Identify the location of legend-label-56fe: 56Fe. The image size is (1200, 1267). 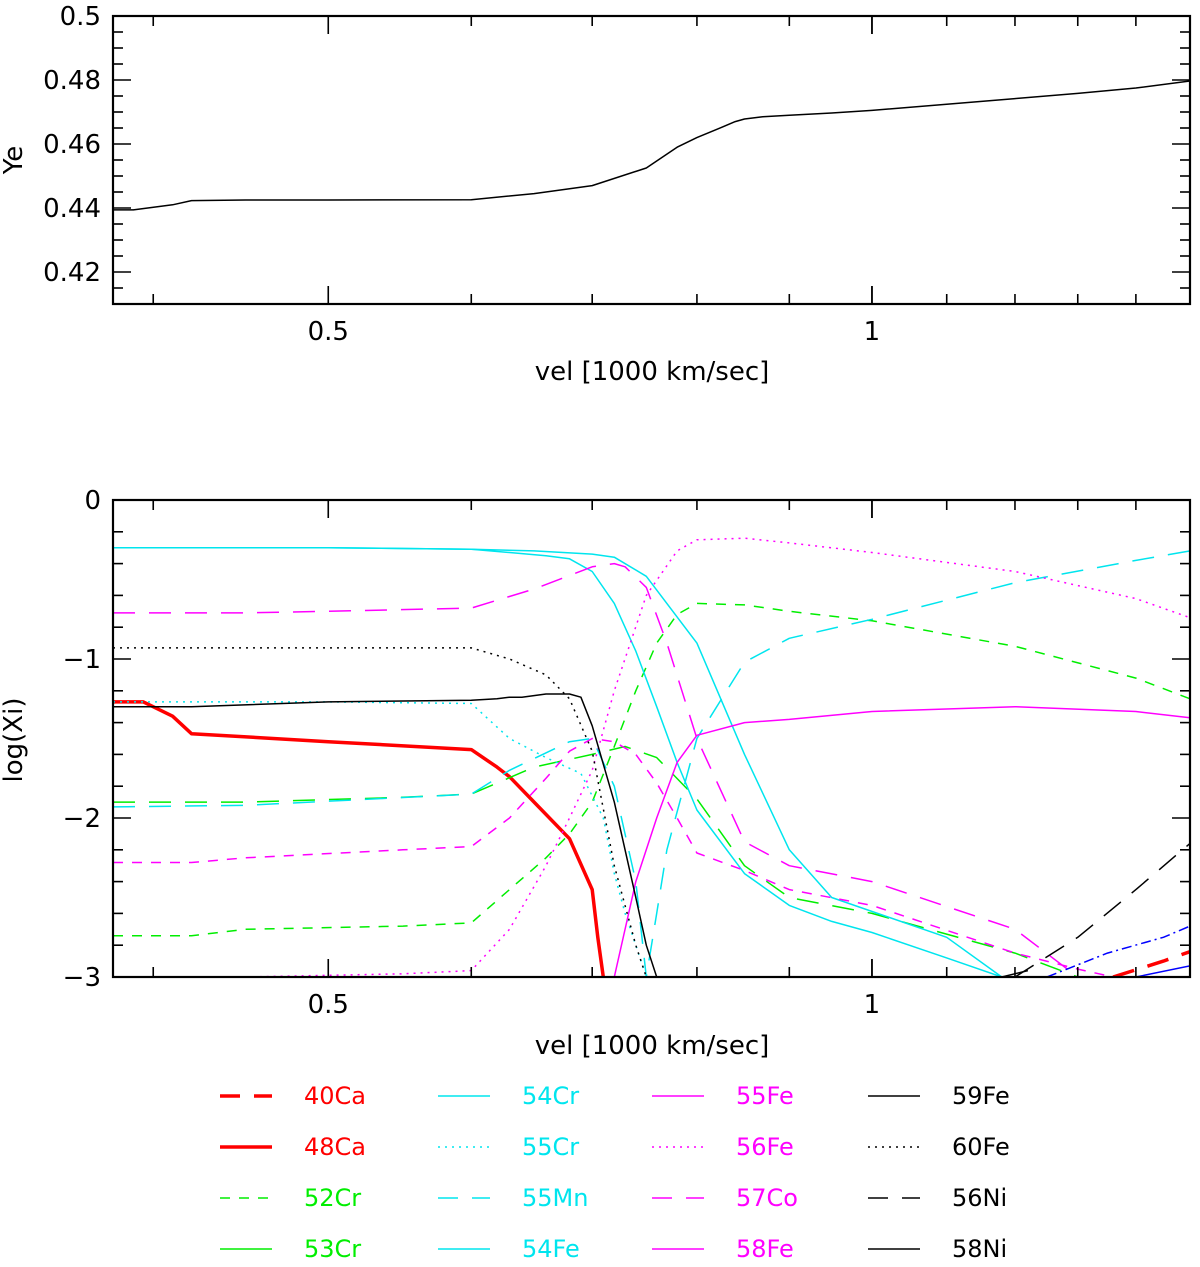
(765, 1147).